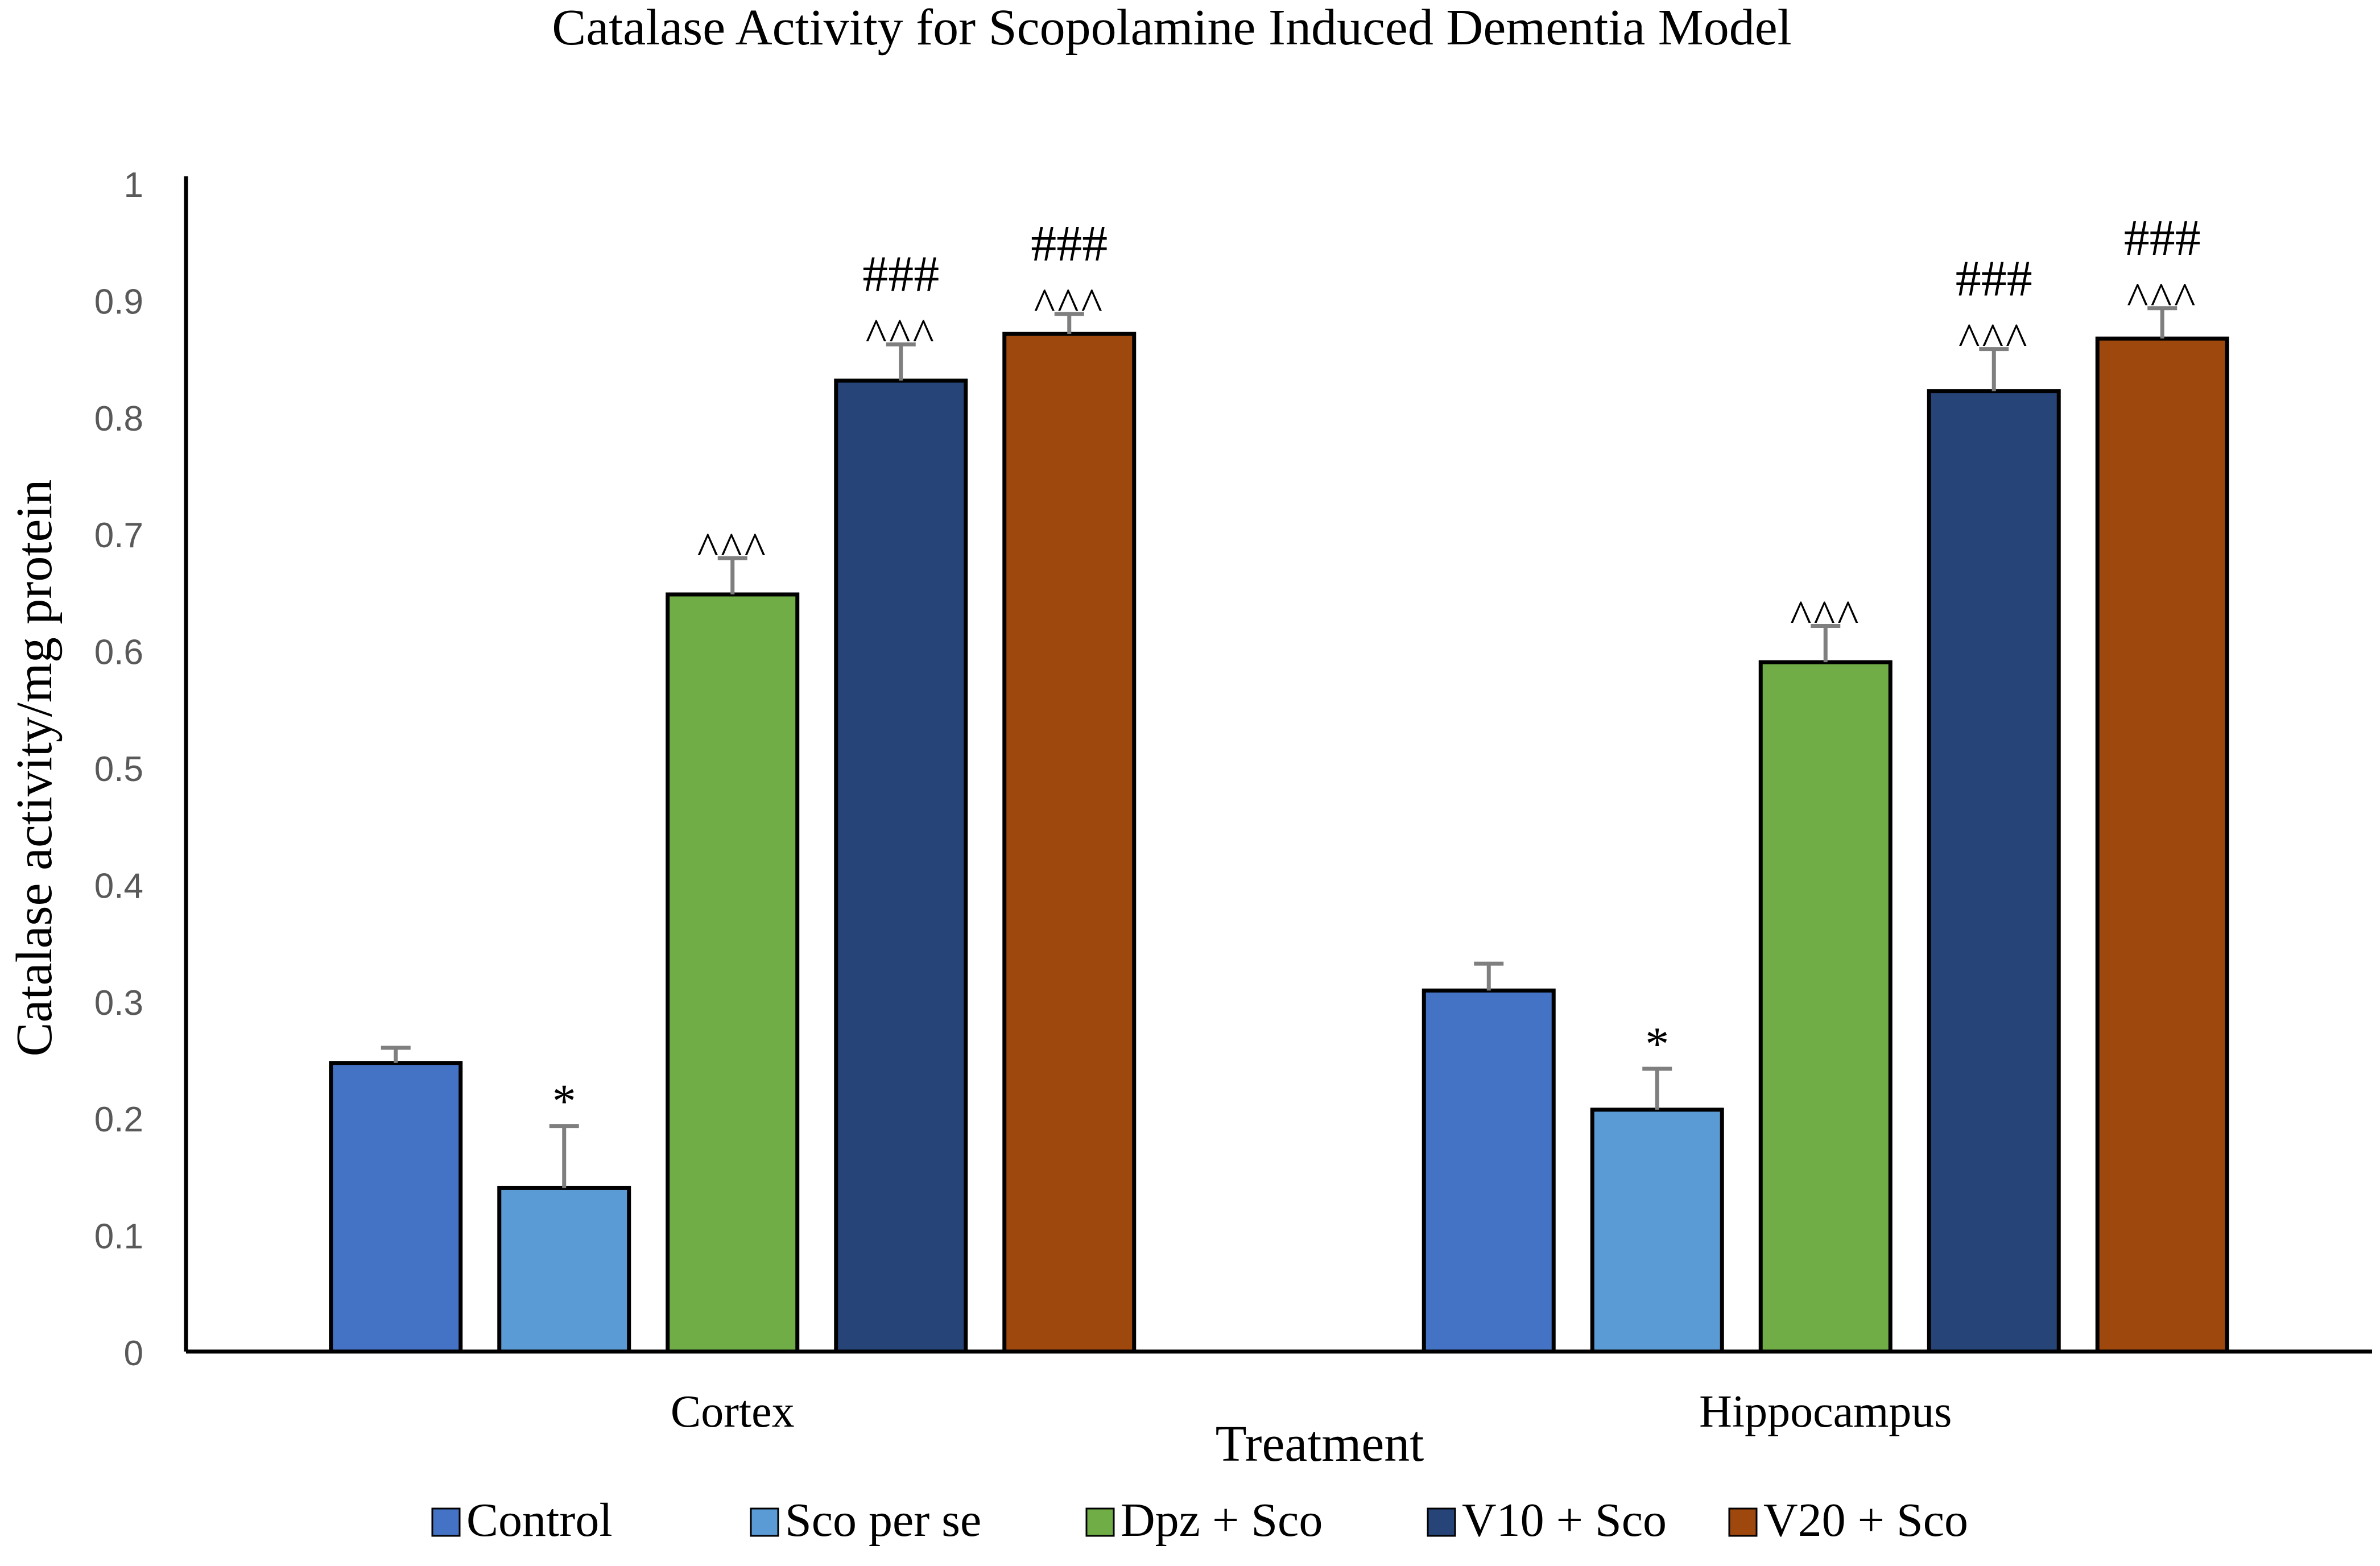 This screenshot has height=1566, width=2380. What do you see at coordinates (118, 886) in the screenshot?
I see `y-tick-label: 0.4` at bounding box center [118, 886].